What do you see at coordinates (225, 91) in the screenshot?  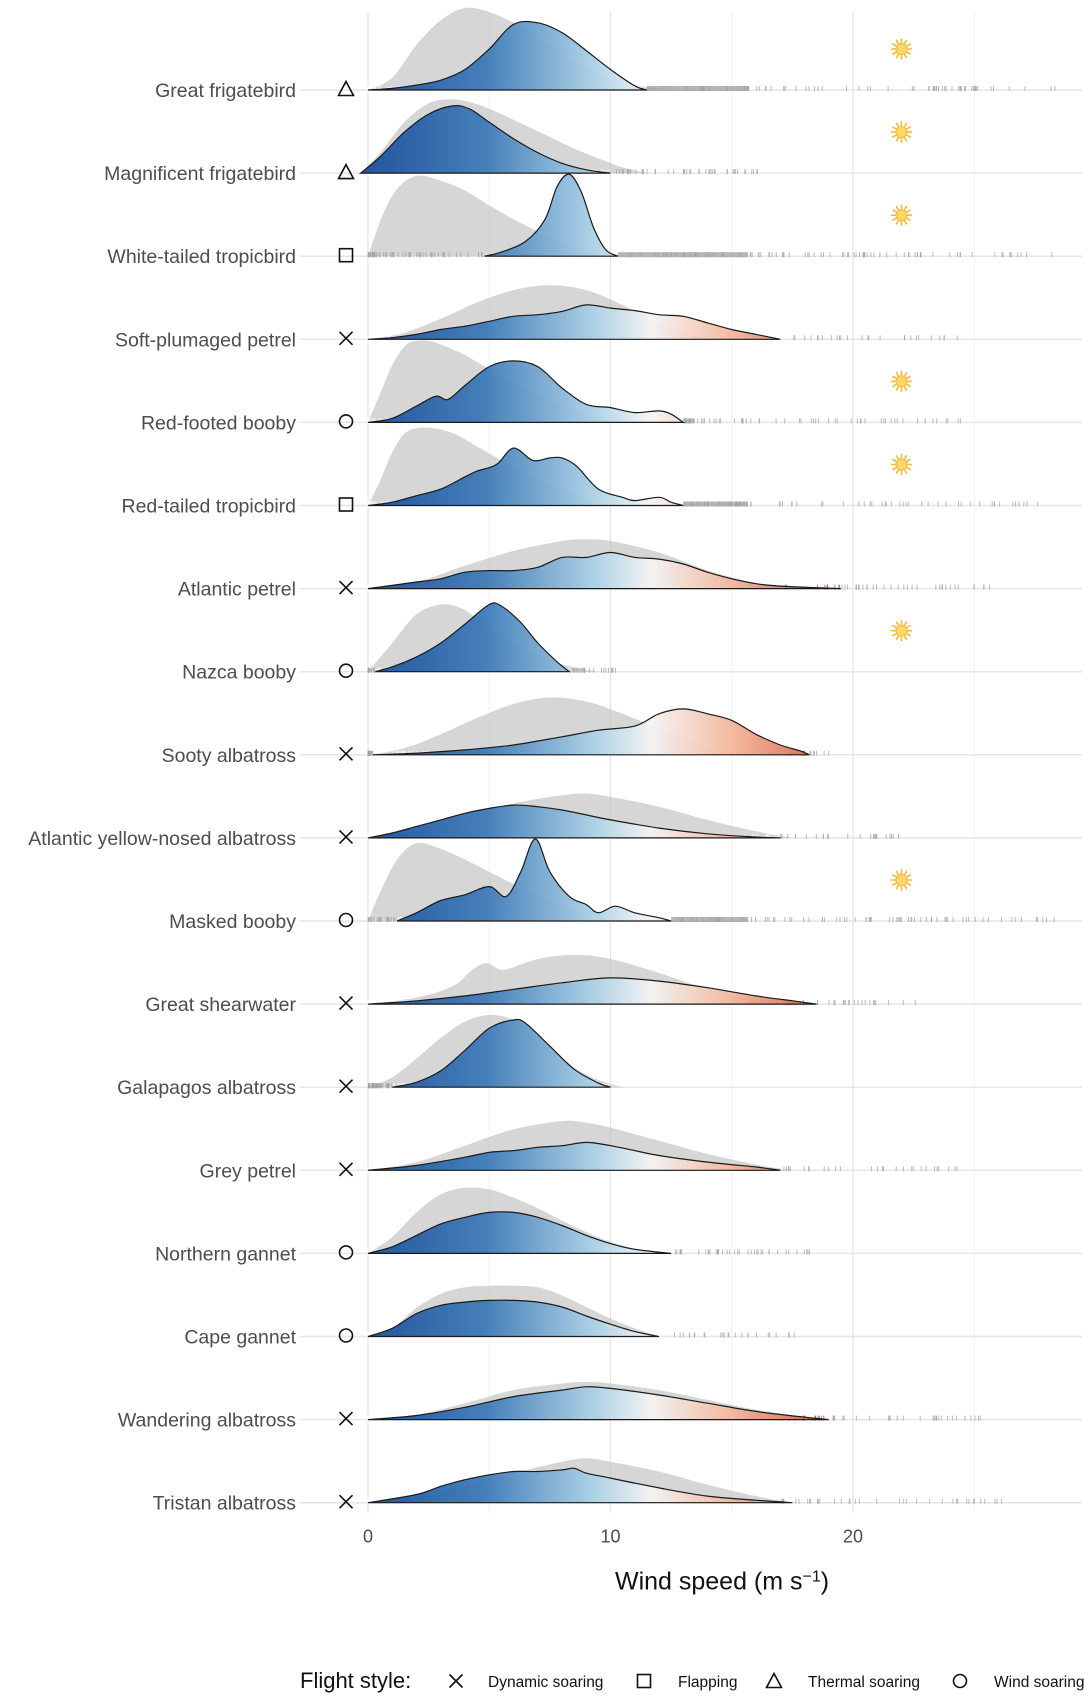 I see `species-label: Great frigatebird` at bounding box center [225, 91].